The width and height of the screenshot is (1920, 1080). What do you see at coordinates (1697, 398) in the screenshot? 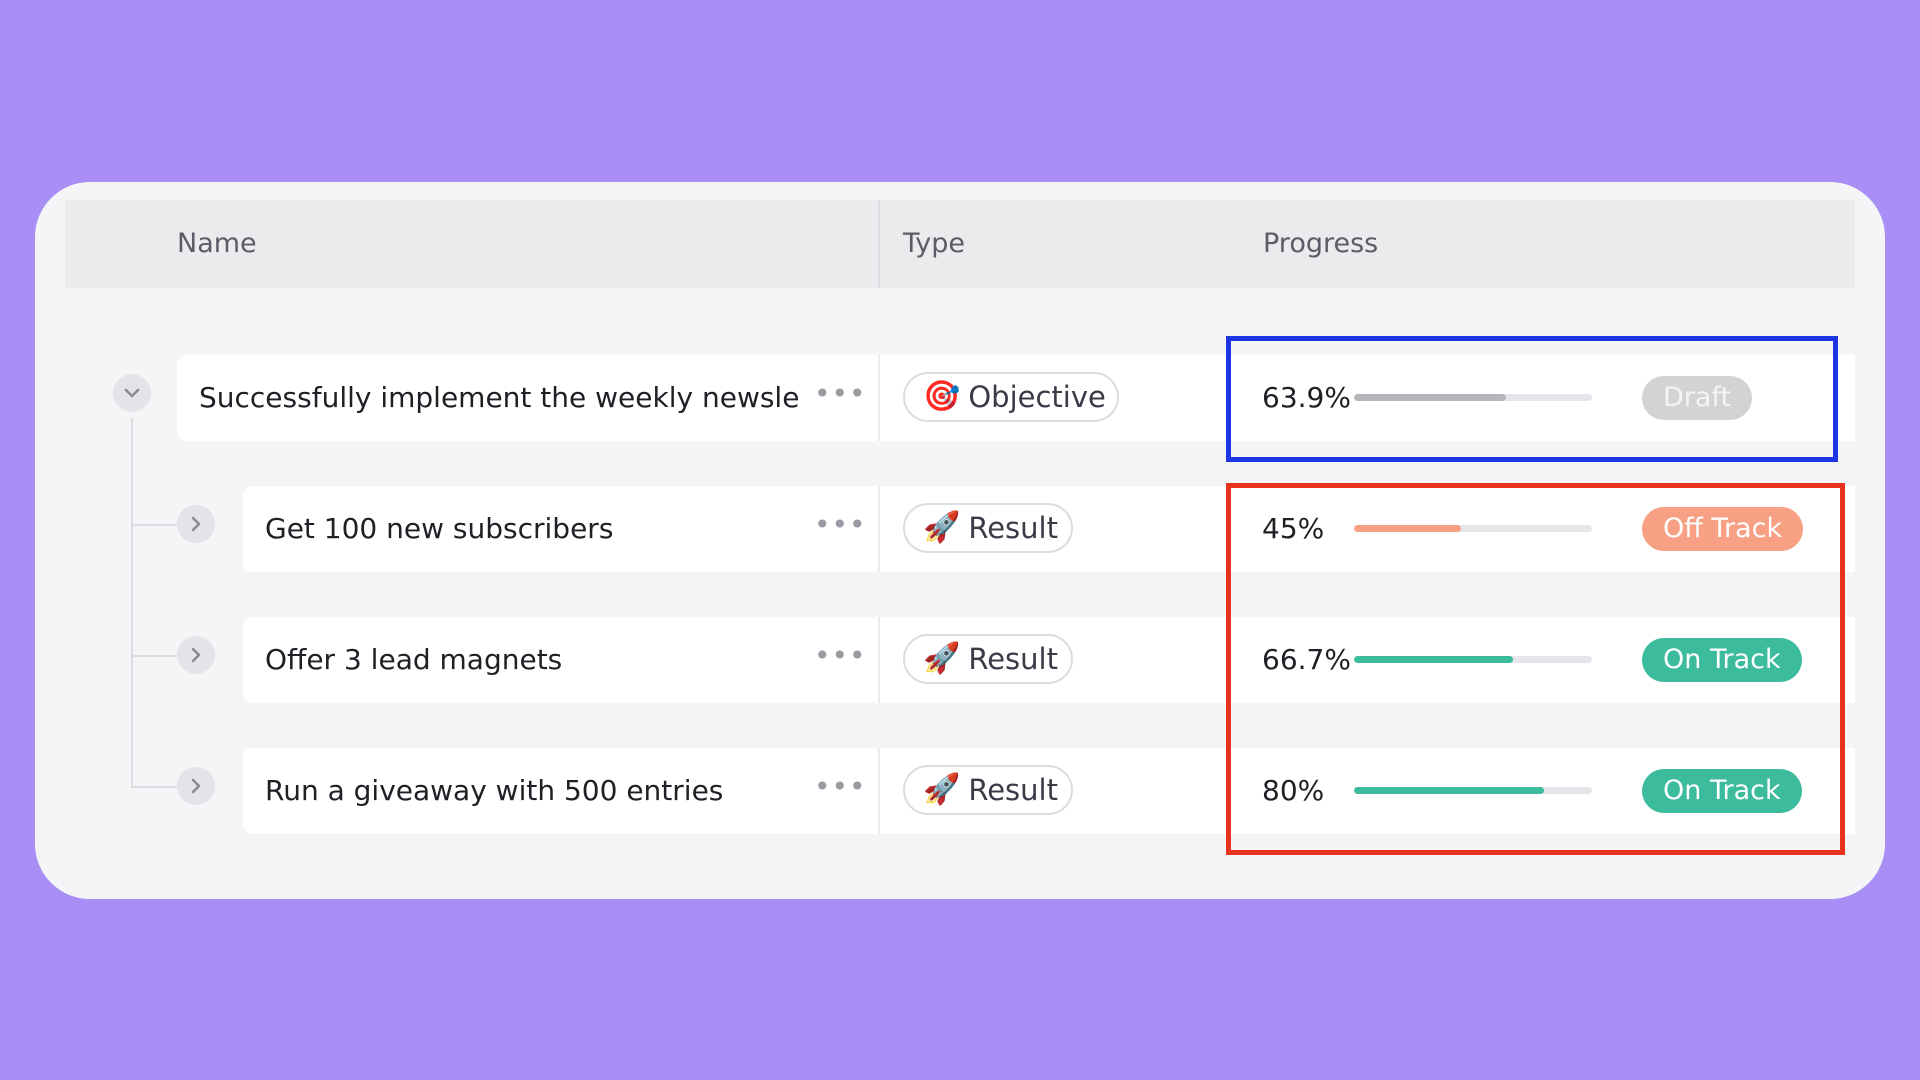
I see `status-badge: Draft` at bounding box center [1697, 398].